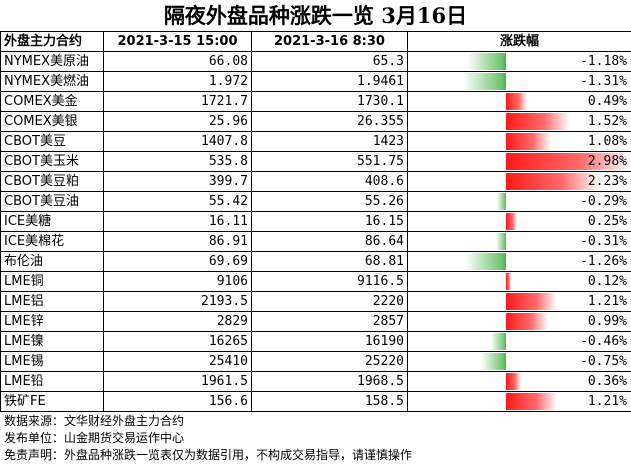 This screenshot has height=465, width=631. What do you see at coordinates (607, 141) in the screenshot?
I see `change-percent: 1.08%` at bounding box center [607, 141].